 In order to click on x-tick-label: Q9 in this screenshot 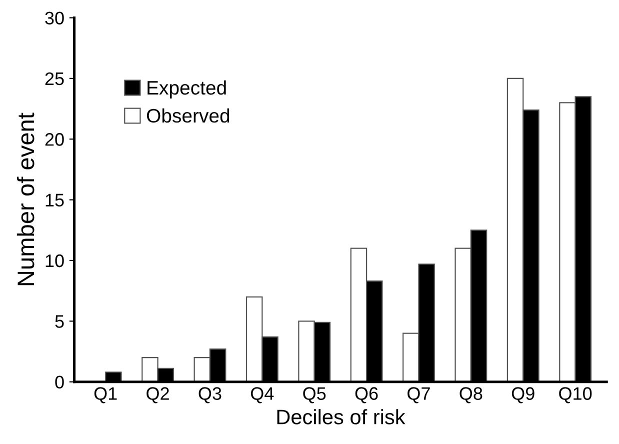, I will do `click(523, 395)`.